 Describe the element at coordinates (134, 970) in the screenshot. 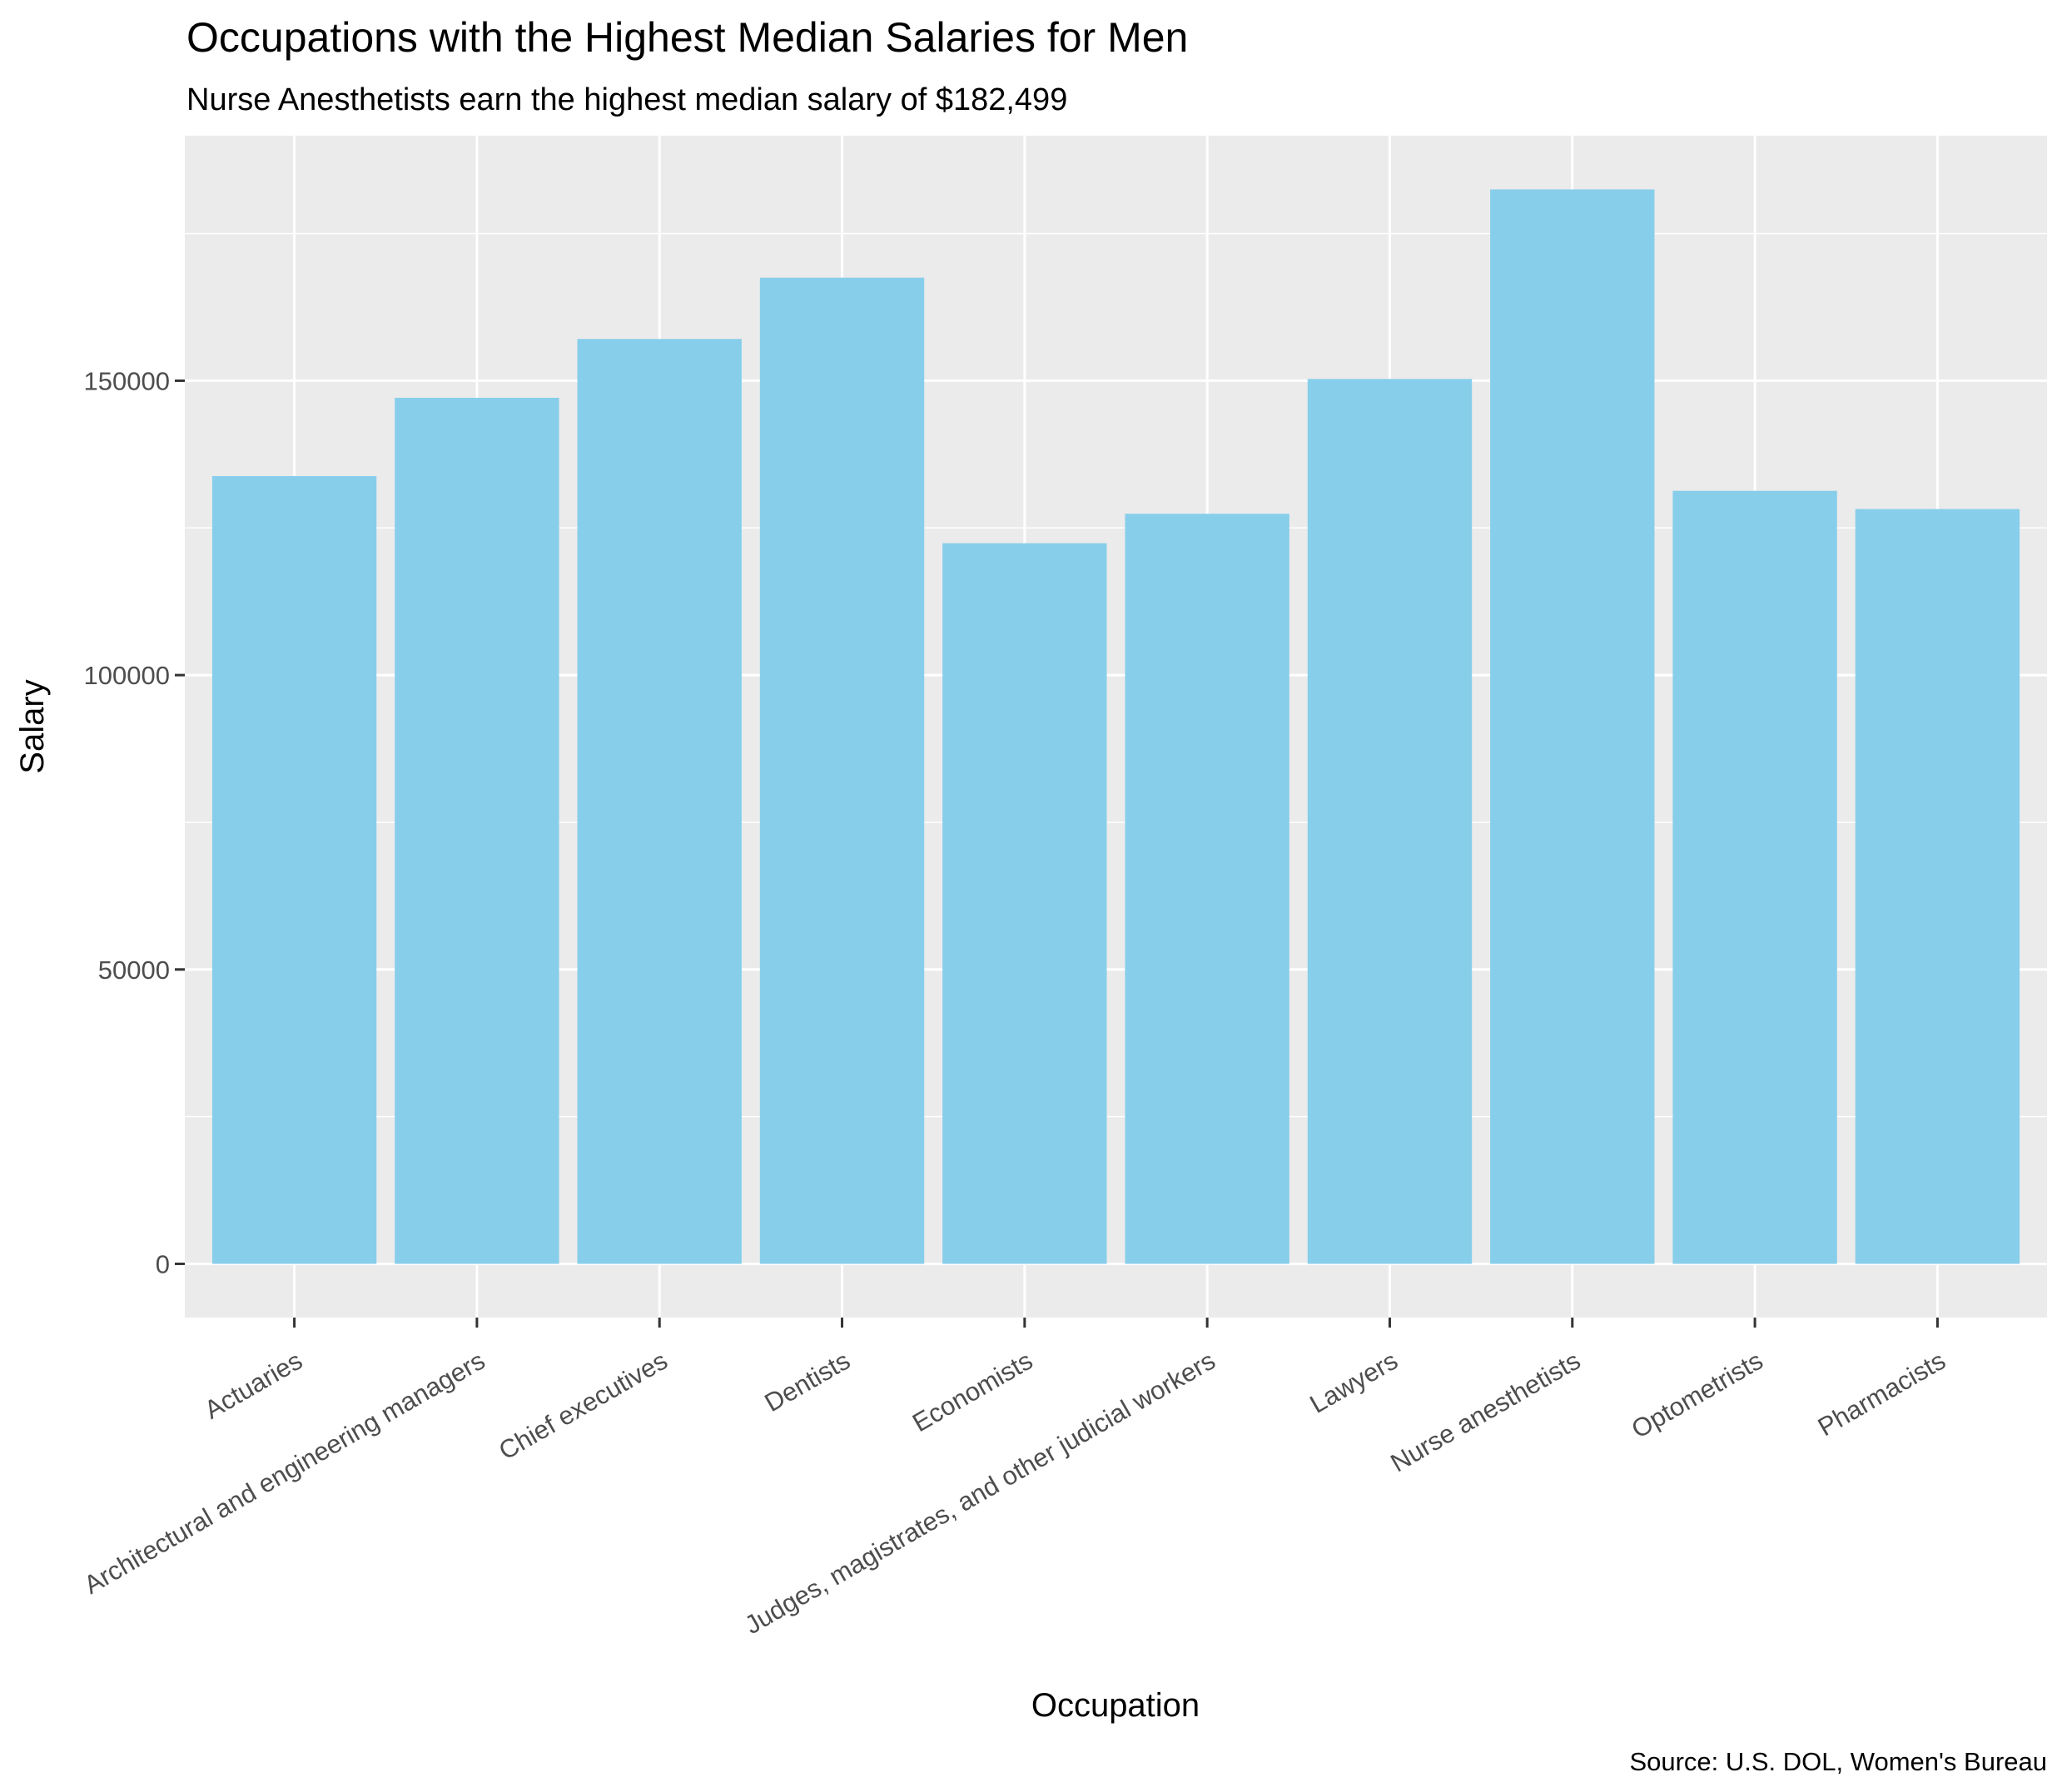

I see `y-tick-label: 50000` at that location.